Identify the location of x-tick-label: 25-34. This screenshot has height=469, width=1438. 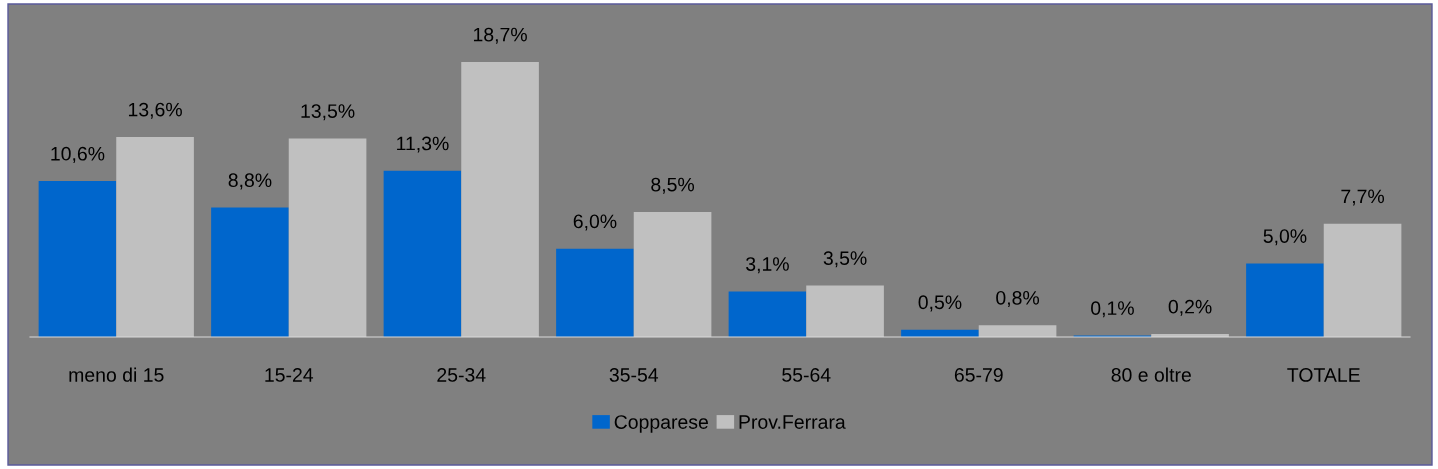
(461, 375).